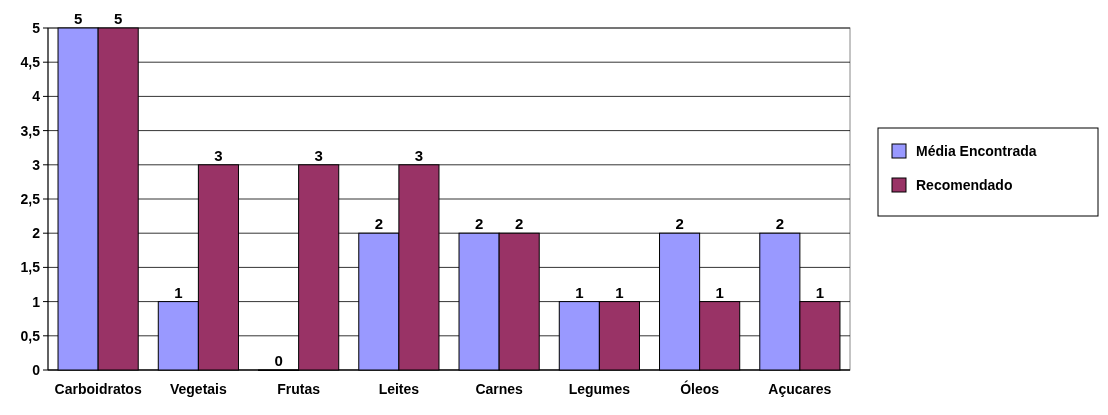 This screenshot has height=415, width=1108. What do you see at coordinates (278, 360) in the screenshot?
I see `data-label: 0` at bounding box center [278, 360].